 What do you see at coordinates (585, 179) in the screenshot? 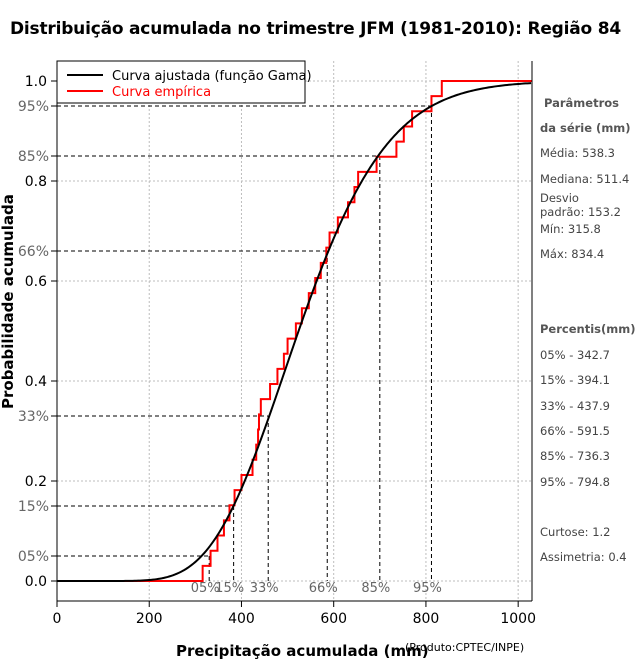
I see `stat-mediana: Mediana: 511.4` at bounding box center [585, 179].